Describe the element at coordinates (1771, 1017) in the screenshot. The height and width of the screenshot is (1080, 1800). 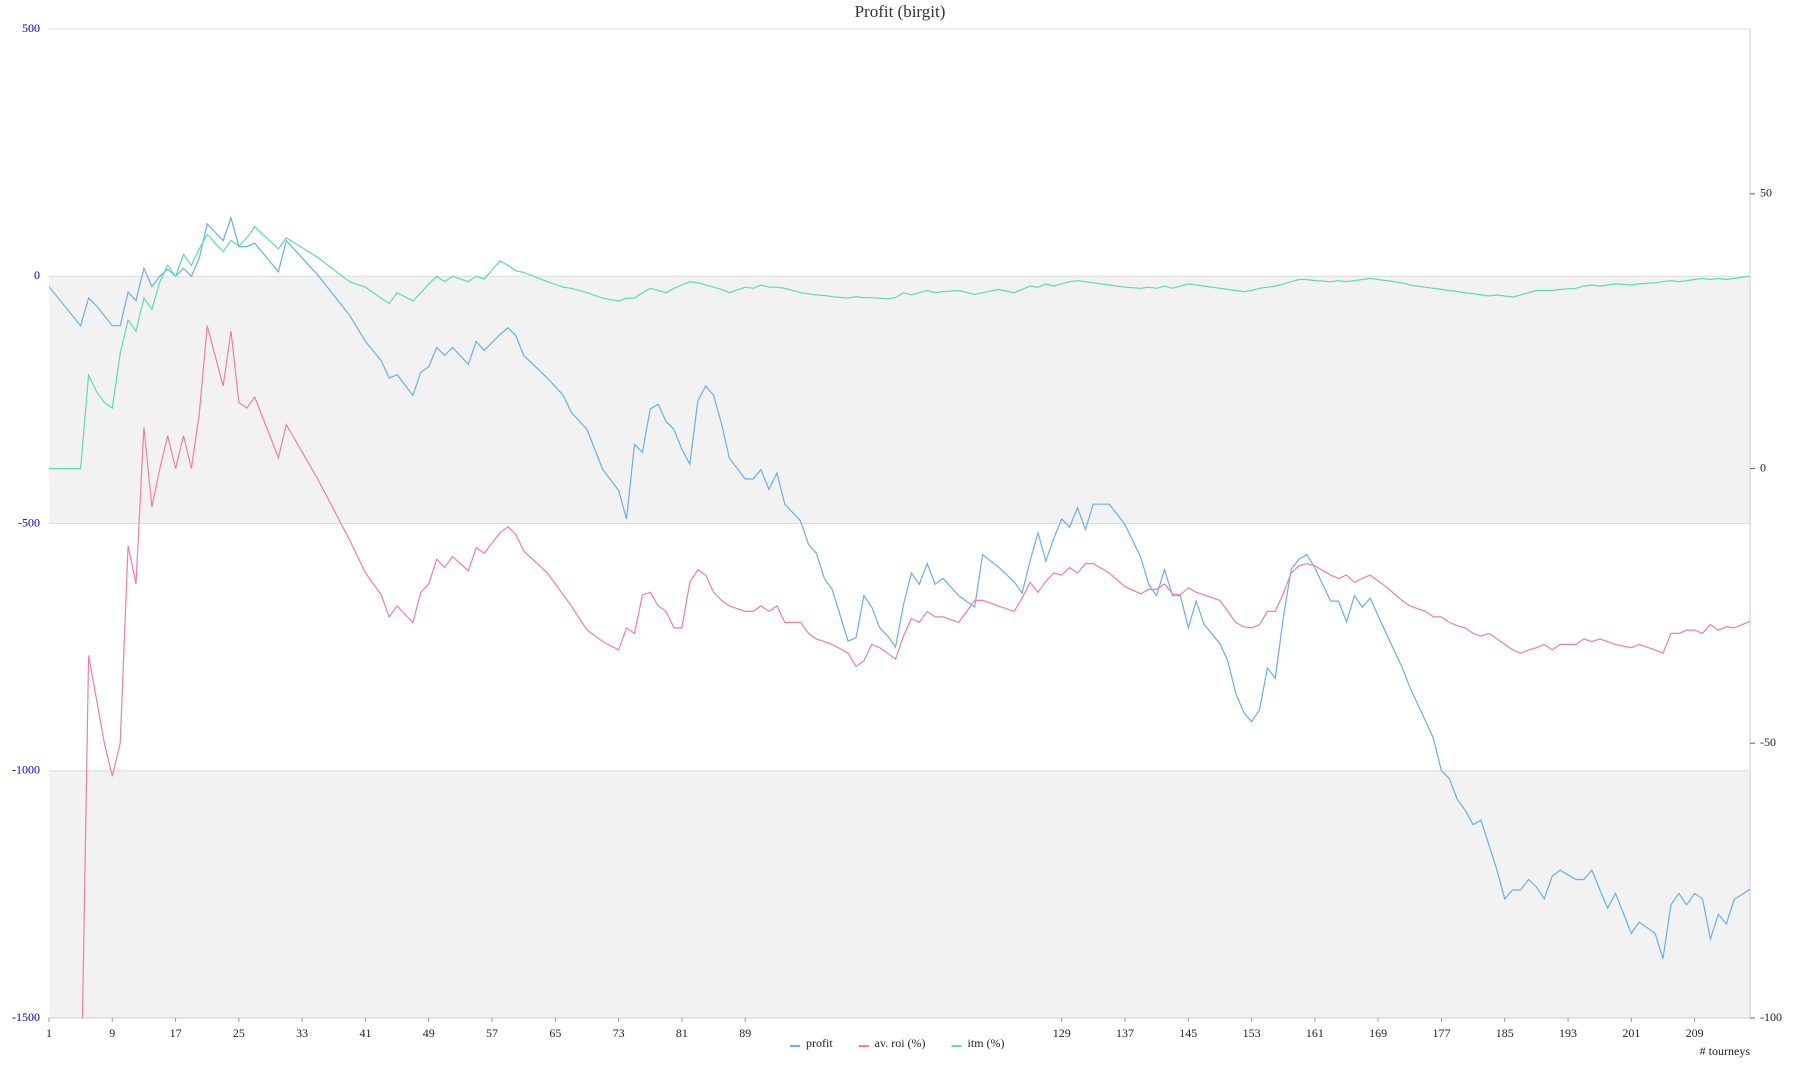
I see `y2-tick-label: -100` at that location.